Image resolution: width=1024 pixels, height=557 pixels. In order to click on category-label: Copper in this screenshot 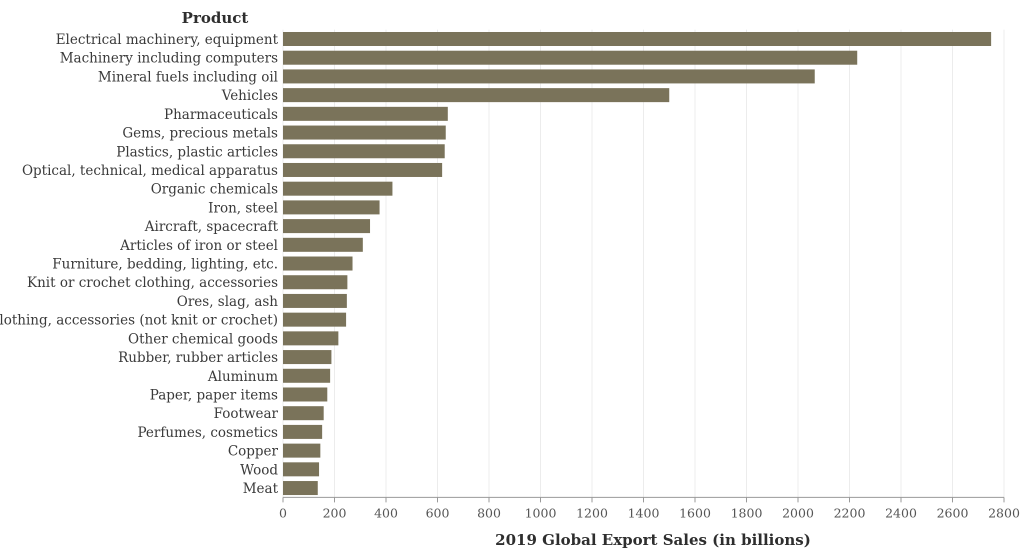, I will do `click(253, 452)`.